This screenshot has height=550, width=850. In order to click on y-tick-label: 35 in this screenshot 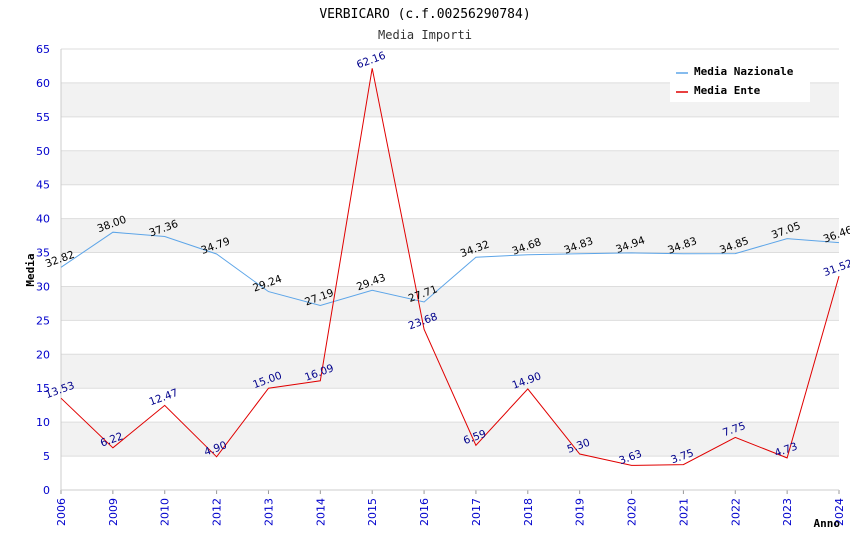, I will do `click(43, 253)`.